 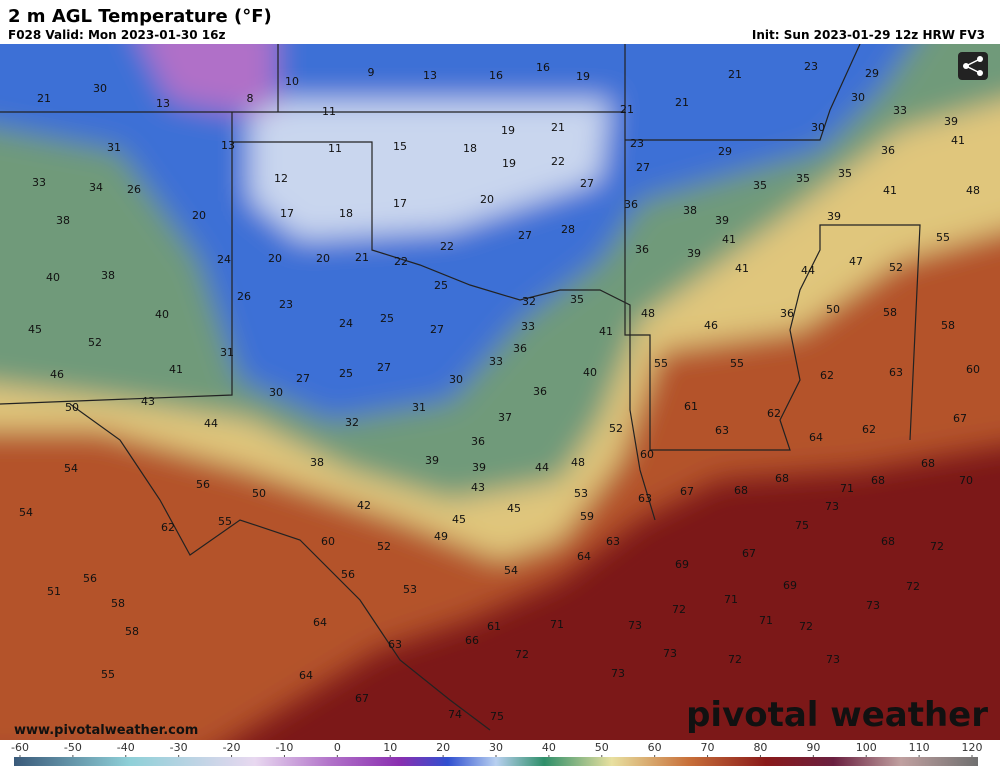 I want to click on init-time: Init: Sun 2023-01-29 12z HRW FV3, so click(x=868, y=35).